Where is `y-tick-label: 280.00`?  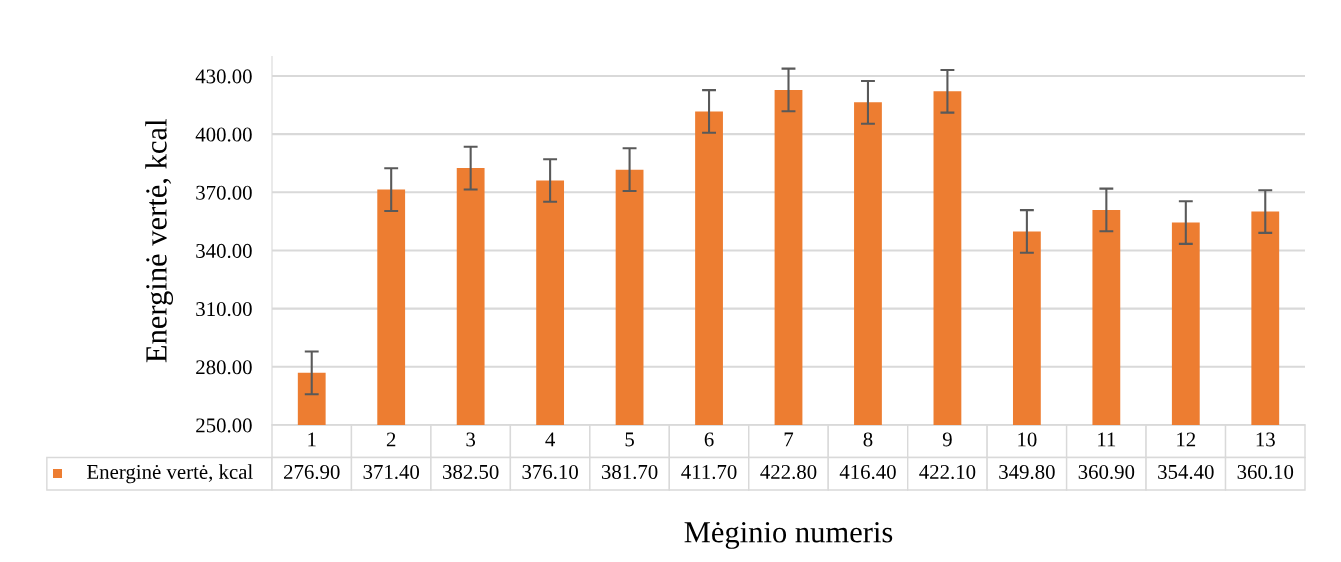
y-tick-label: 280.00 is located at coordinates (224, 367).